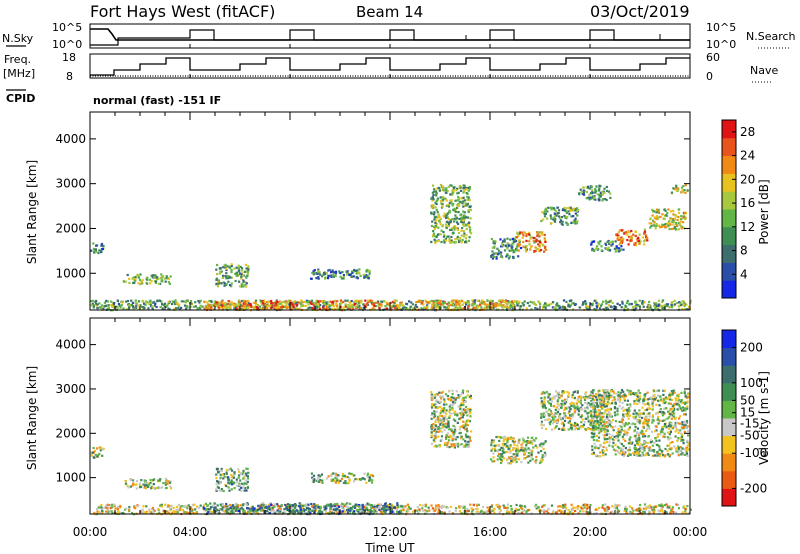 This screenshot has width=800, height=554. Describe the element at coordinates (67, 44) in the screenshot. I see `noise-left-bottom: 10^0` at that location.